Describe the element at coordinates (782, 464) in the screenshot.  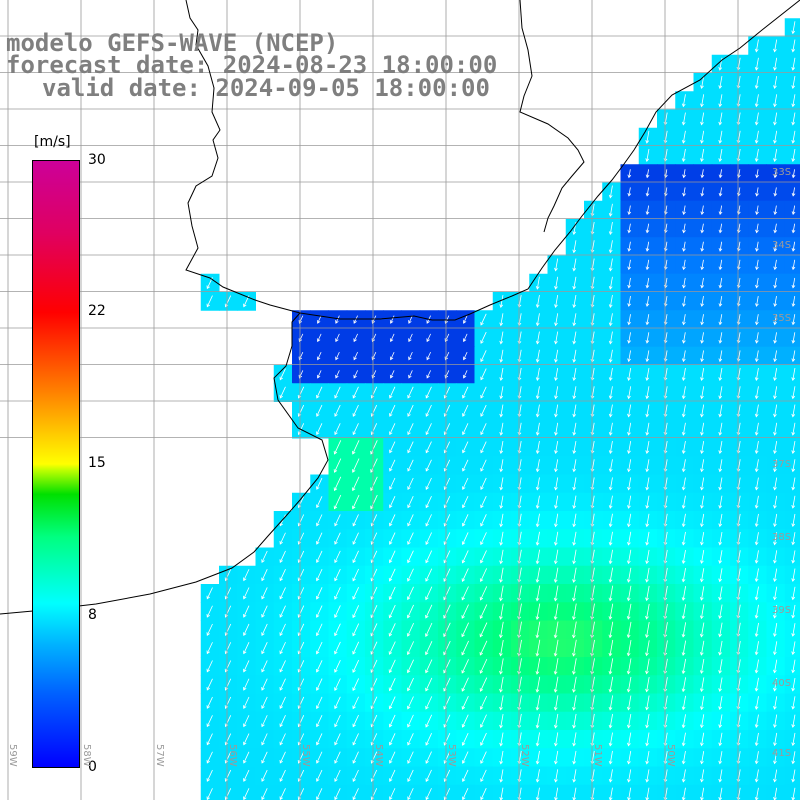
I see `lat-label: 37S` at that location.